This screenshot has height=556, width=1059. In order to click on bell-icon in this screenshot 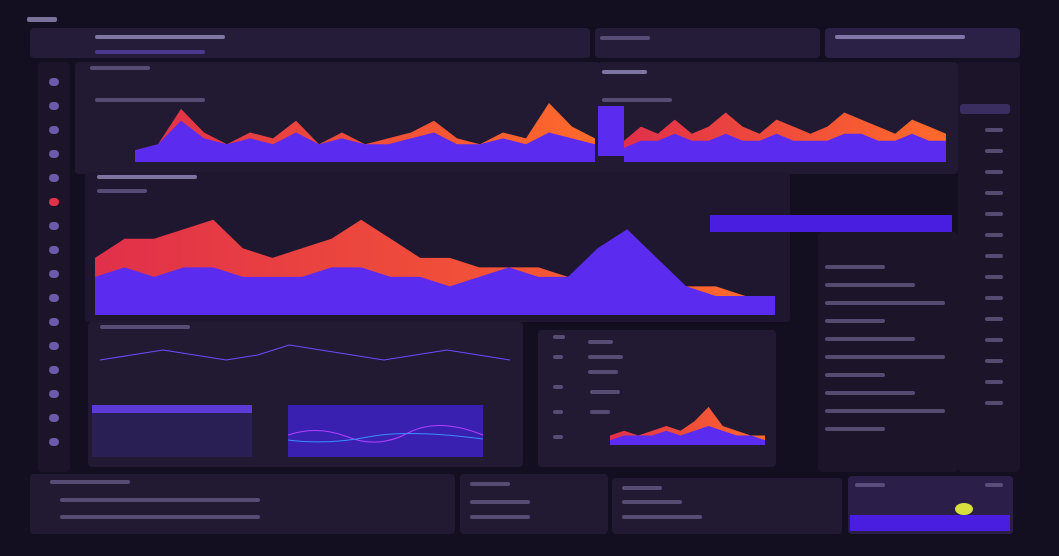, I will do `click(54, 346)`.